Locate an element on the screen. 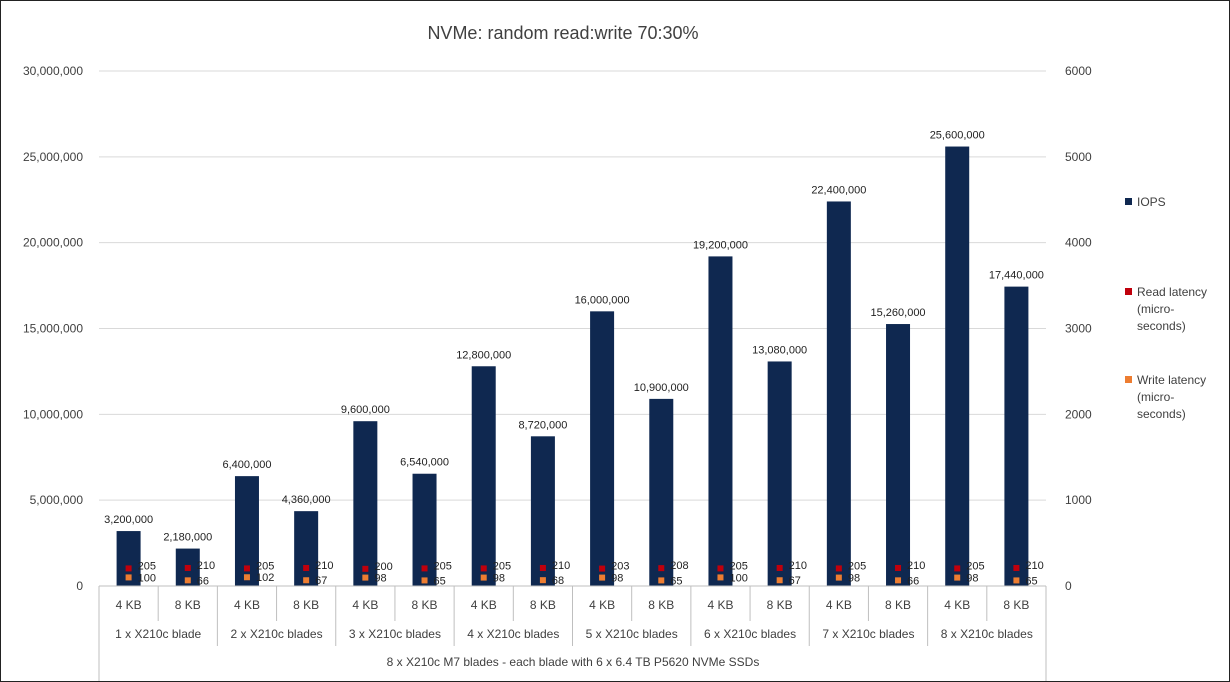 Image resolution: width=1230 pixels, height=682 pixels. right-tick-label: 1000 is located at coordinates (1078, 500).